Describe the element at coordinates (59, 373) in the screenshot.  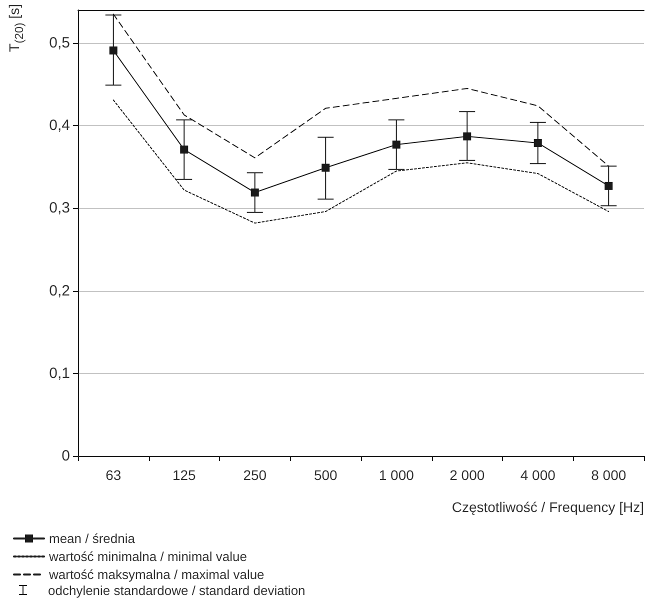
I see `y-tick-label: 0,1` at that location.